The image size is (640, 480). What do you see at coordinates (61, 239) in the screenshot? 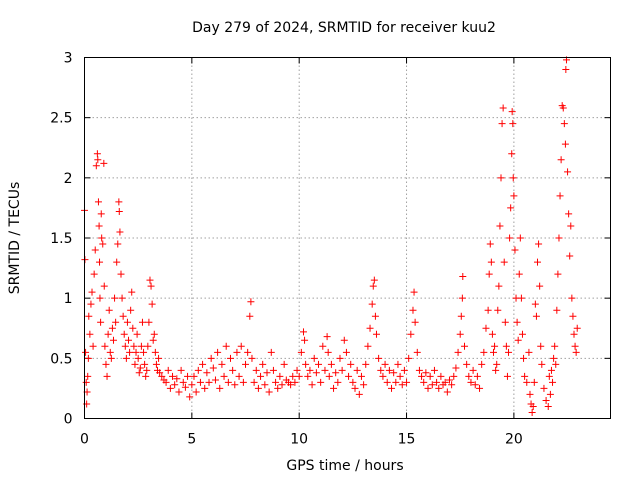
I see `y-tick-label: 1.5` at bounding box center [61, 239].